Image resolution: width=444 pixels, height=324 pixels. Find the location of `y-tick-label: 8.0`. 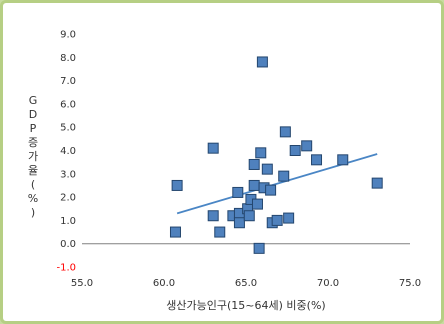

y-tick-label: 8.0 is located at coordinates (68, 58).